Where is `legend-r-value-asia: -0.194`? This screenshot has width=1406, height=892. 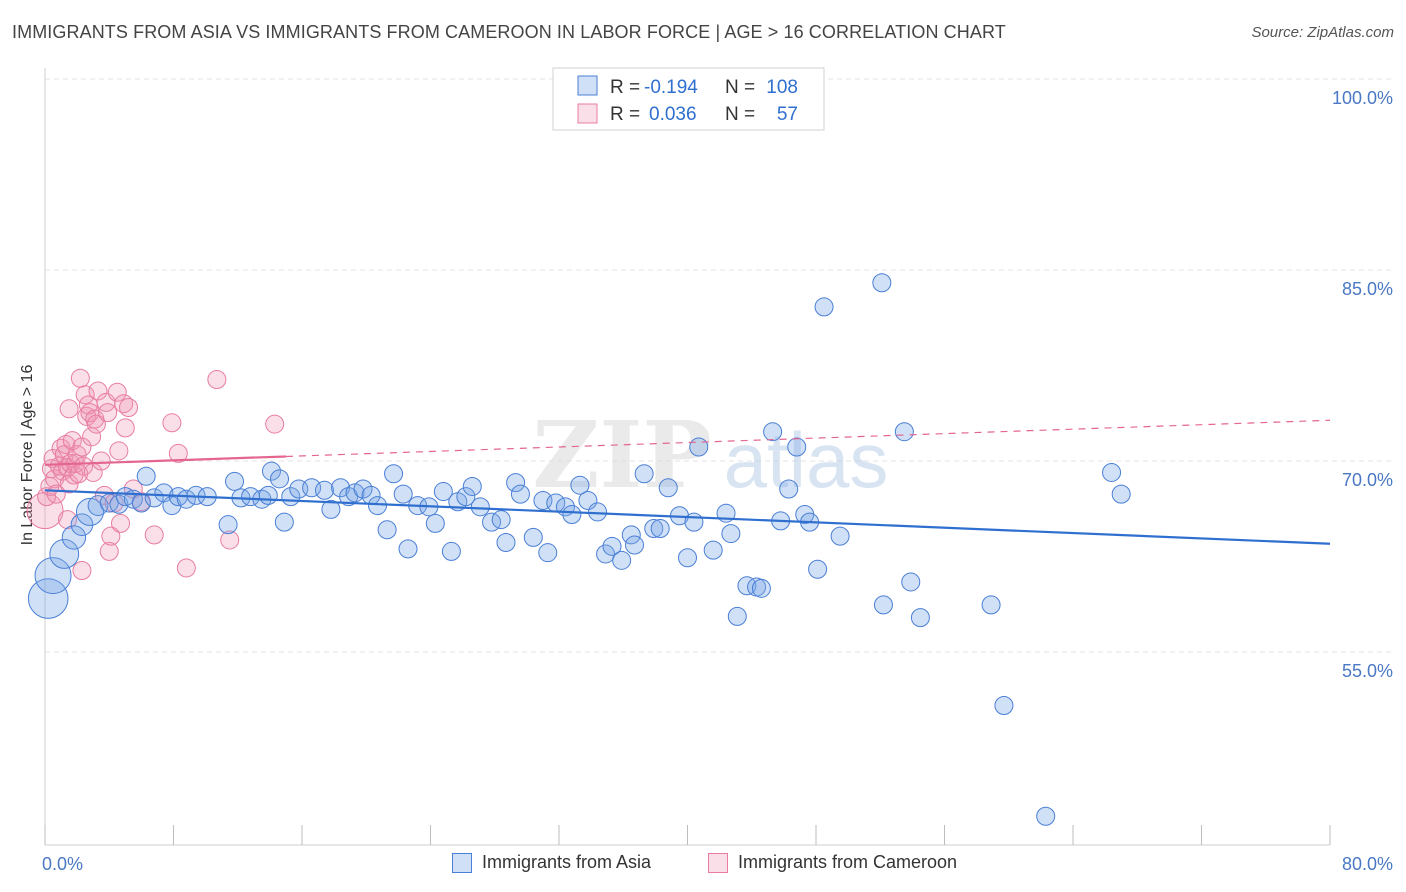 legend-r-value-asia: -0.194 is located at coordinates (671, 87).